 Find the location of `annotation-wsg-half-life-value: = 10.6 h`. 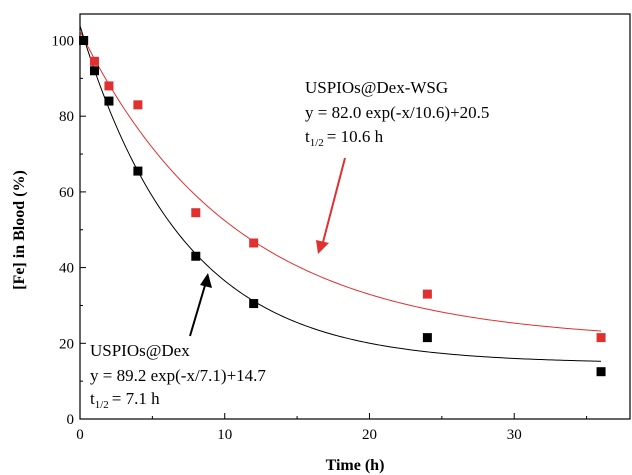

annotation-wsg-half-life-value: = 10.6 h is located at coordinates (355, 136).